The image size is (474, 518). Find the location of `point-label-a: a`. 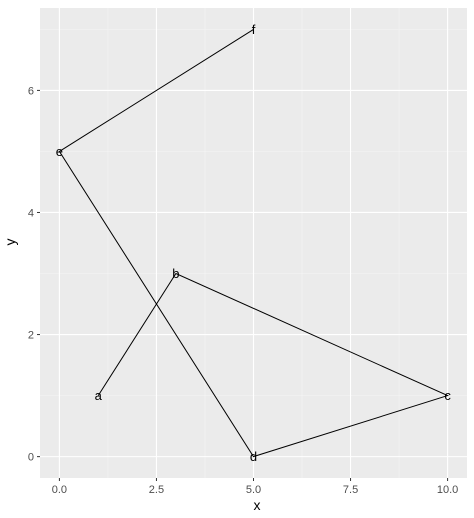

point-label-a: a is located at coordinates (99, 395).